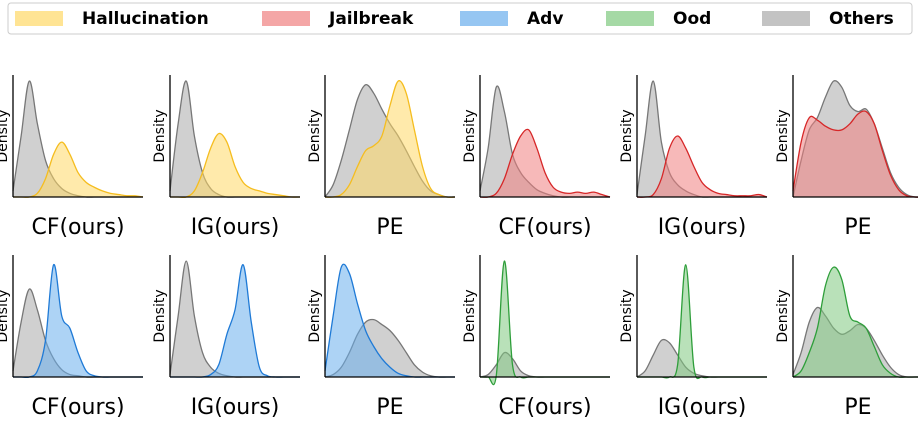 This screenshot has height=421, width=918. What do you see at coordinates (545, 19) in the screenshot?
I see `legend-label: Adv` at bounding box center [545, 19].